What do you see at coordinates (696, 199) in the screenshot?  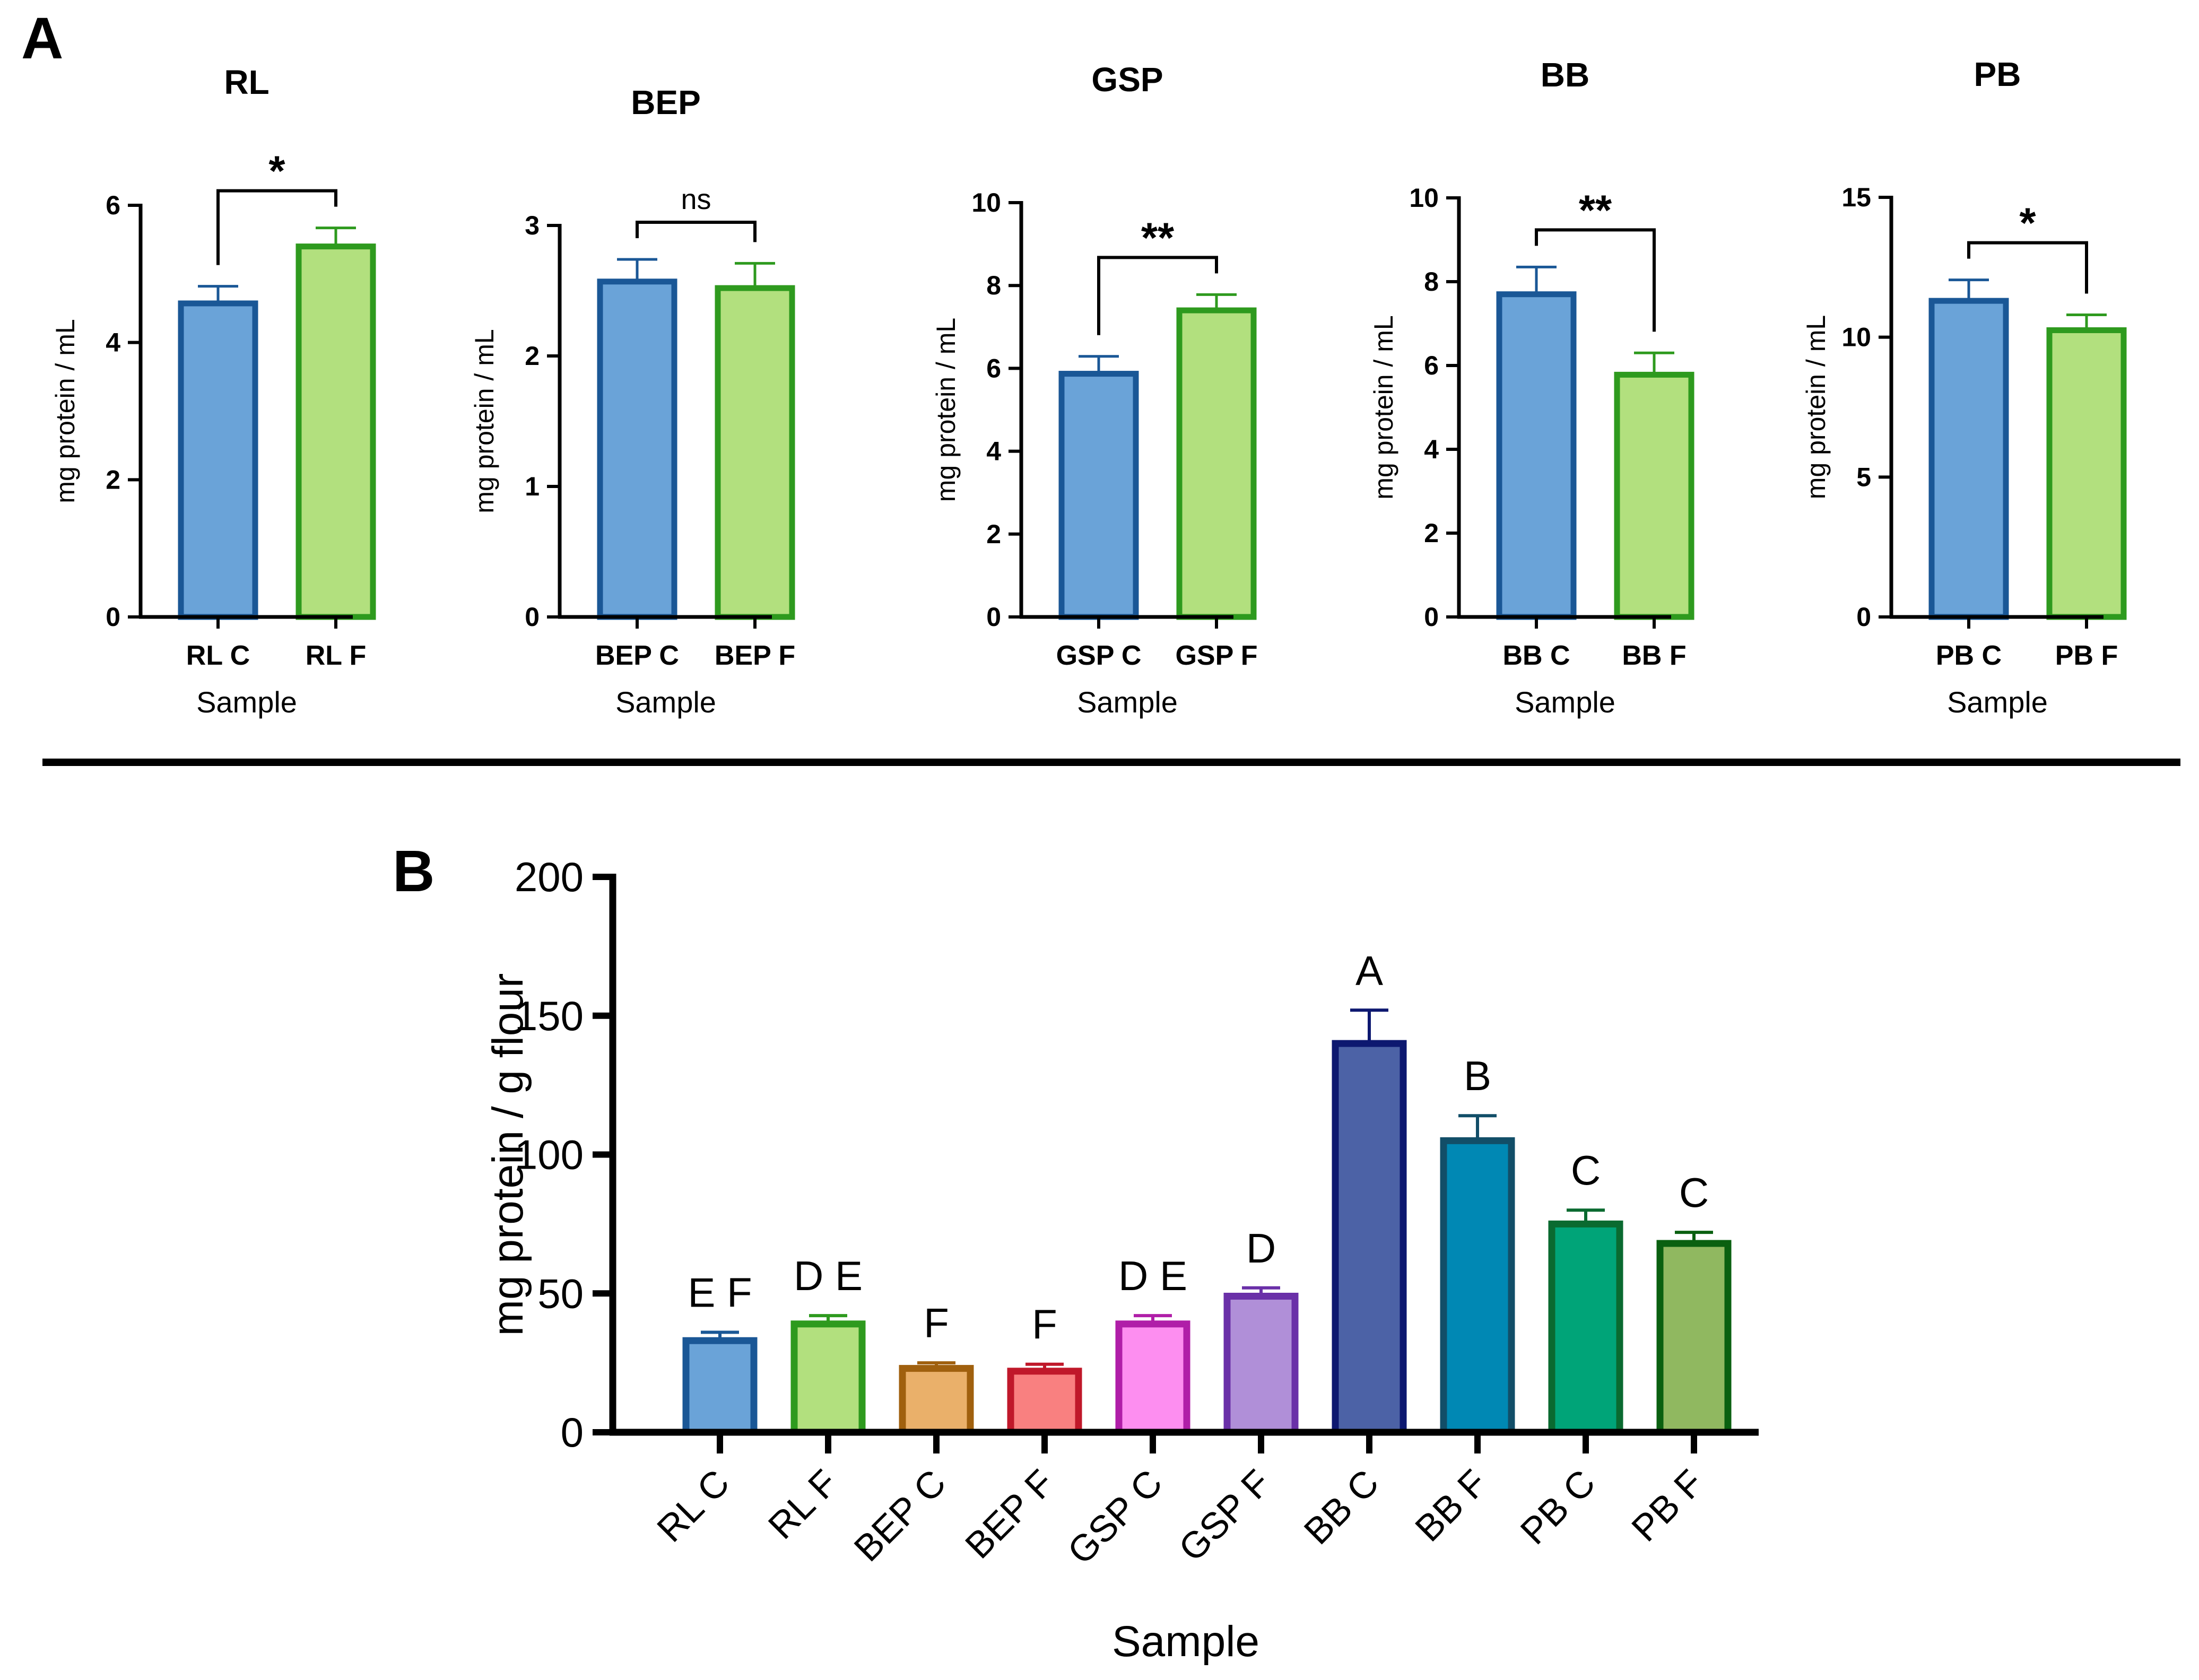 I see `significance-label: ns` at bounding box center [696, 199].